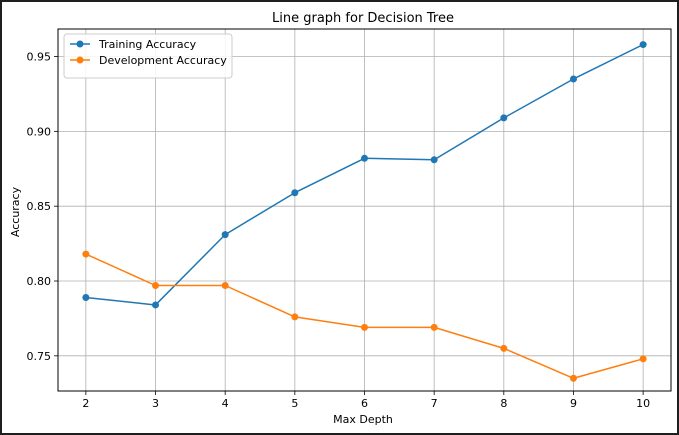 The width and height of the screenshot is (679, 435). Describe the element at coordinates (39, 131) in the screenshot. I see `y-tick-label: 0.90` at that location.